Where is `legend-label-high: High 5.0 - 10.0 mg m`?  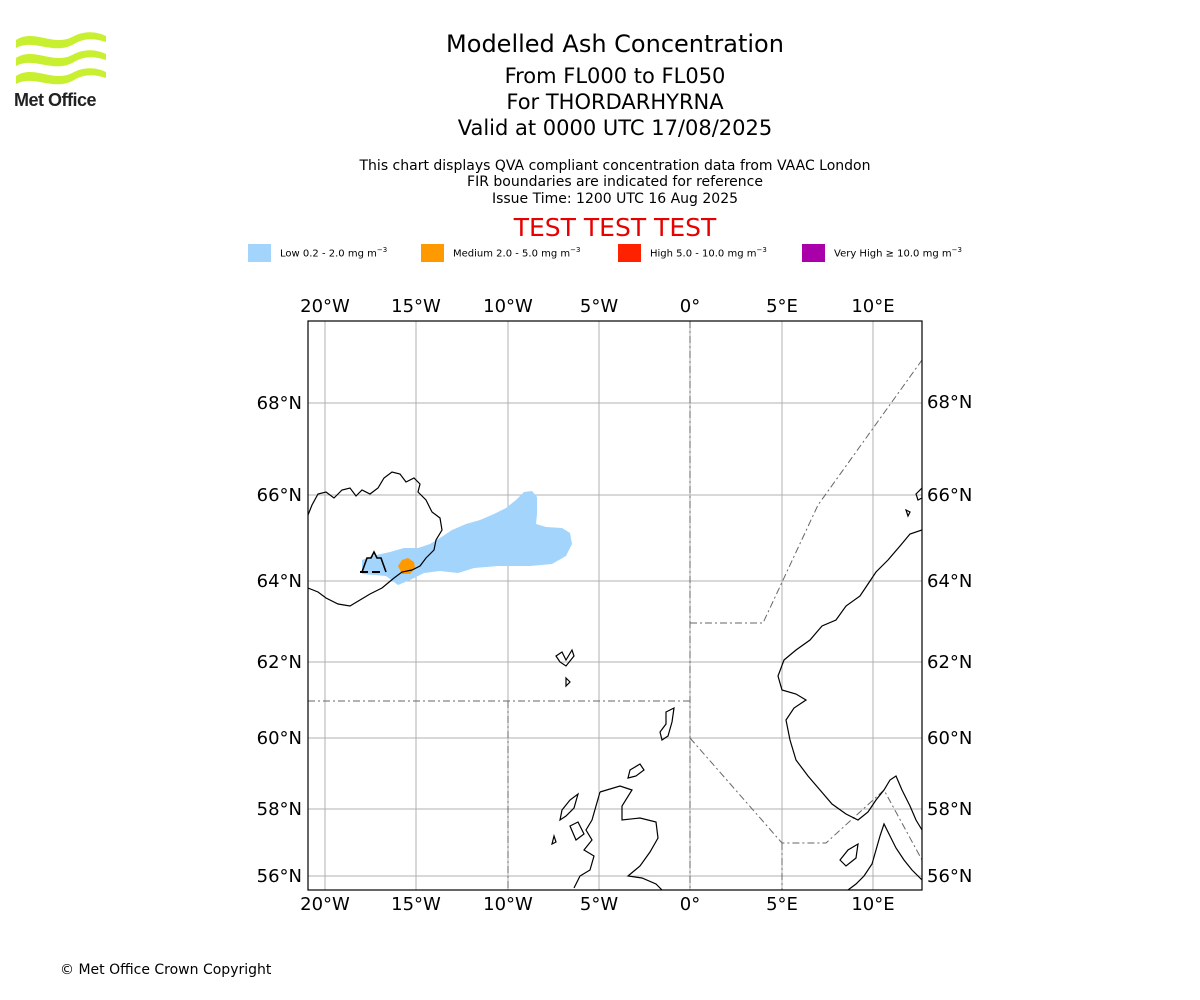
legend-label-high: High 5.0 - 10.0 mg m is located at coordinates (703, 254).